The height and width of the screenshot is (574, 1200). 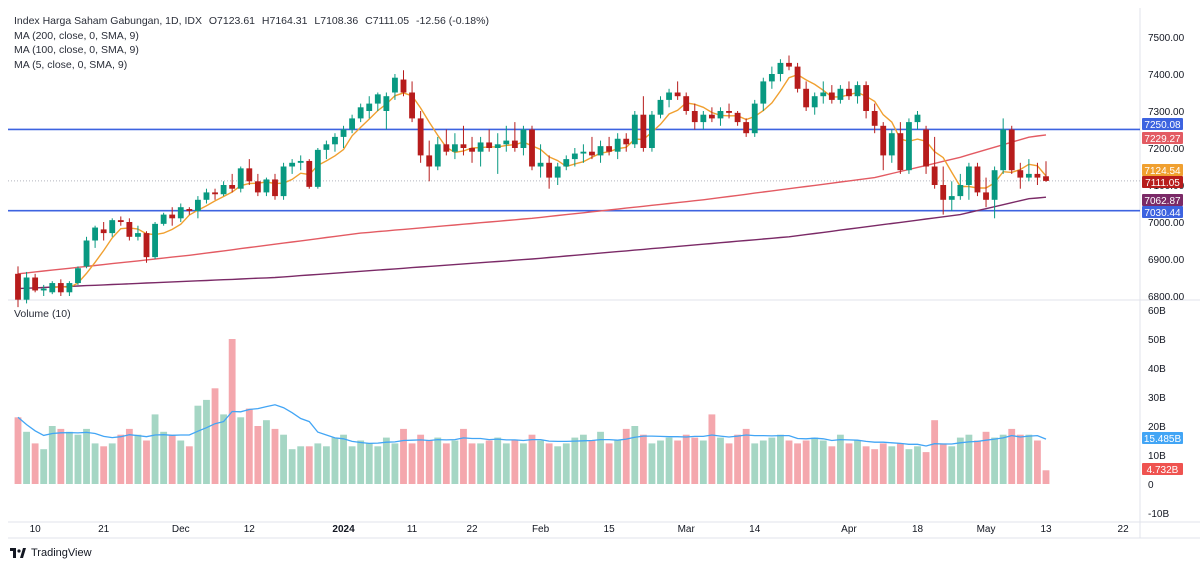 What do you see at coordinates (108, 21) in the screenshot?
I see `symbol-title: Index Harga Saham Gabungan, 1D, IDX` at bounding box center [108, 21].